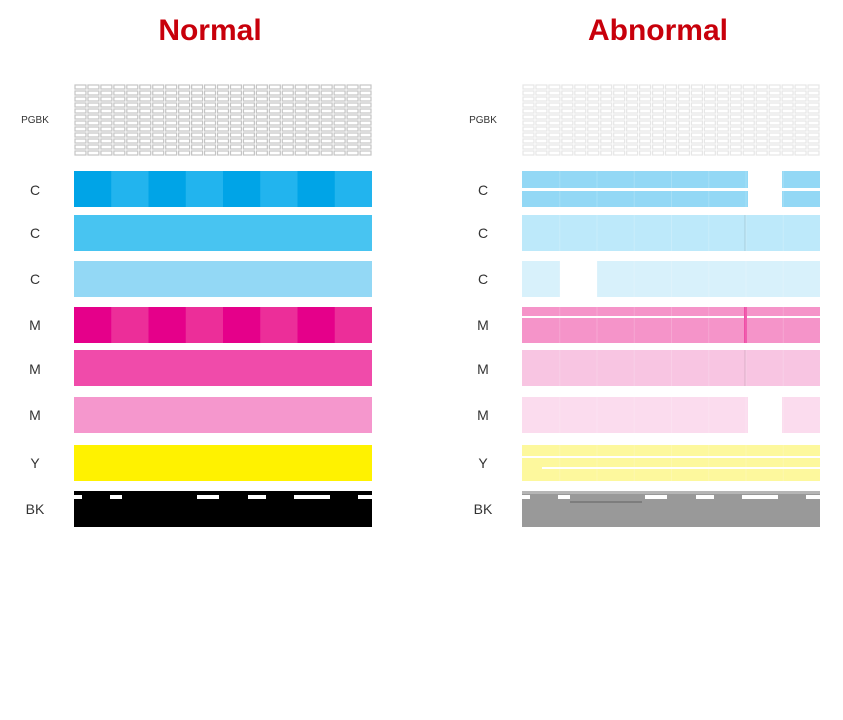 The image size is (843, 720). What do you see at coordinates (564, 497) in the screenshot?
I see `dash-gap` at bounding box center [564, 497].